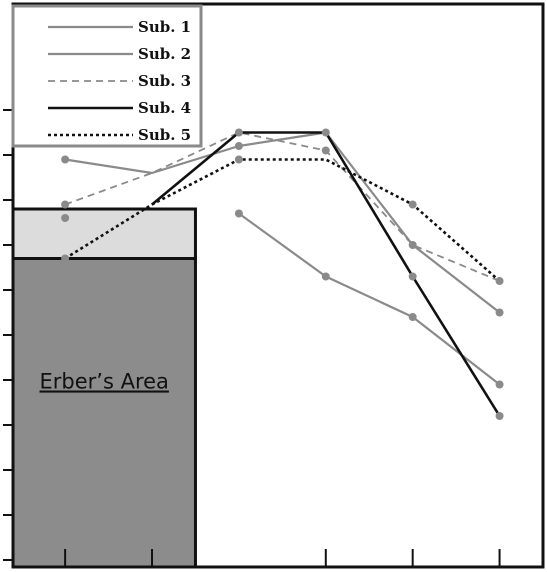 The image size is (547, 572). What do you see at coordinates (164, 108) in the screenshot?
I see `legend-label-4: Sub. 4` at bounding box center [164, 108].